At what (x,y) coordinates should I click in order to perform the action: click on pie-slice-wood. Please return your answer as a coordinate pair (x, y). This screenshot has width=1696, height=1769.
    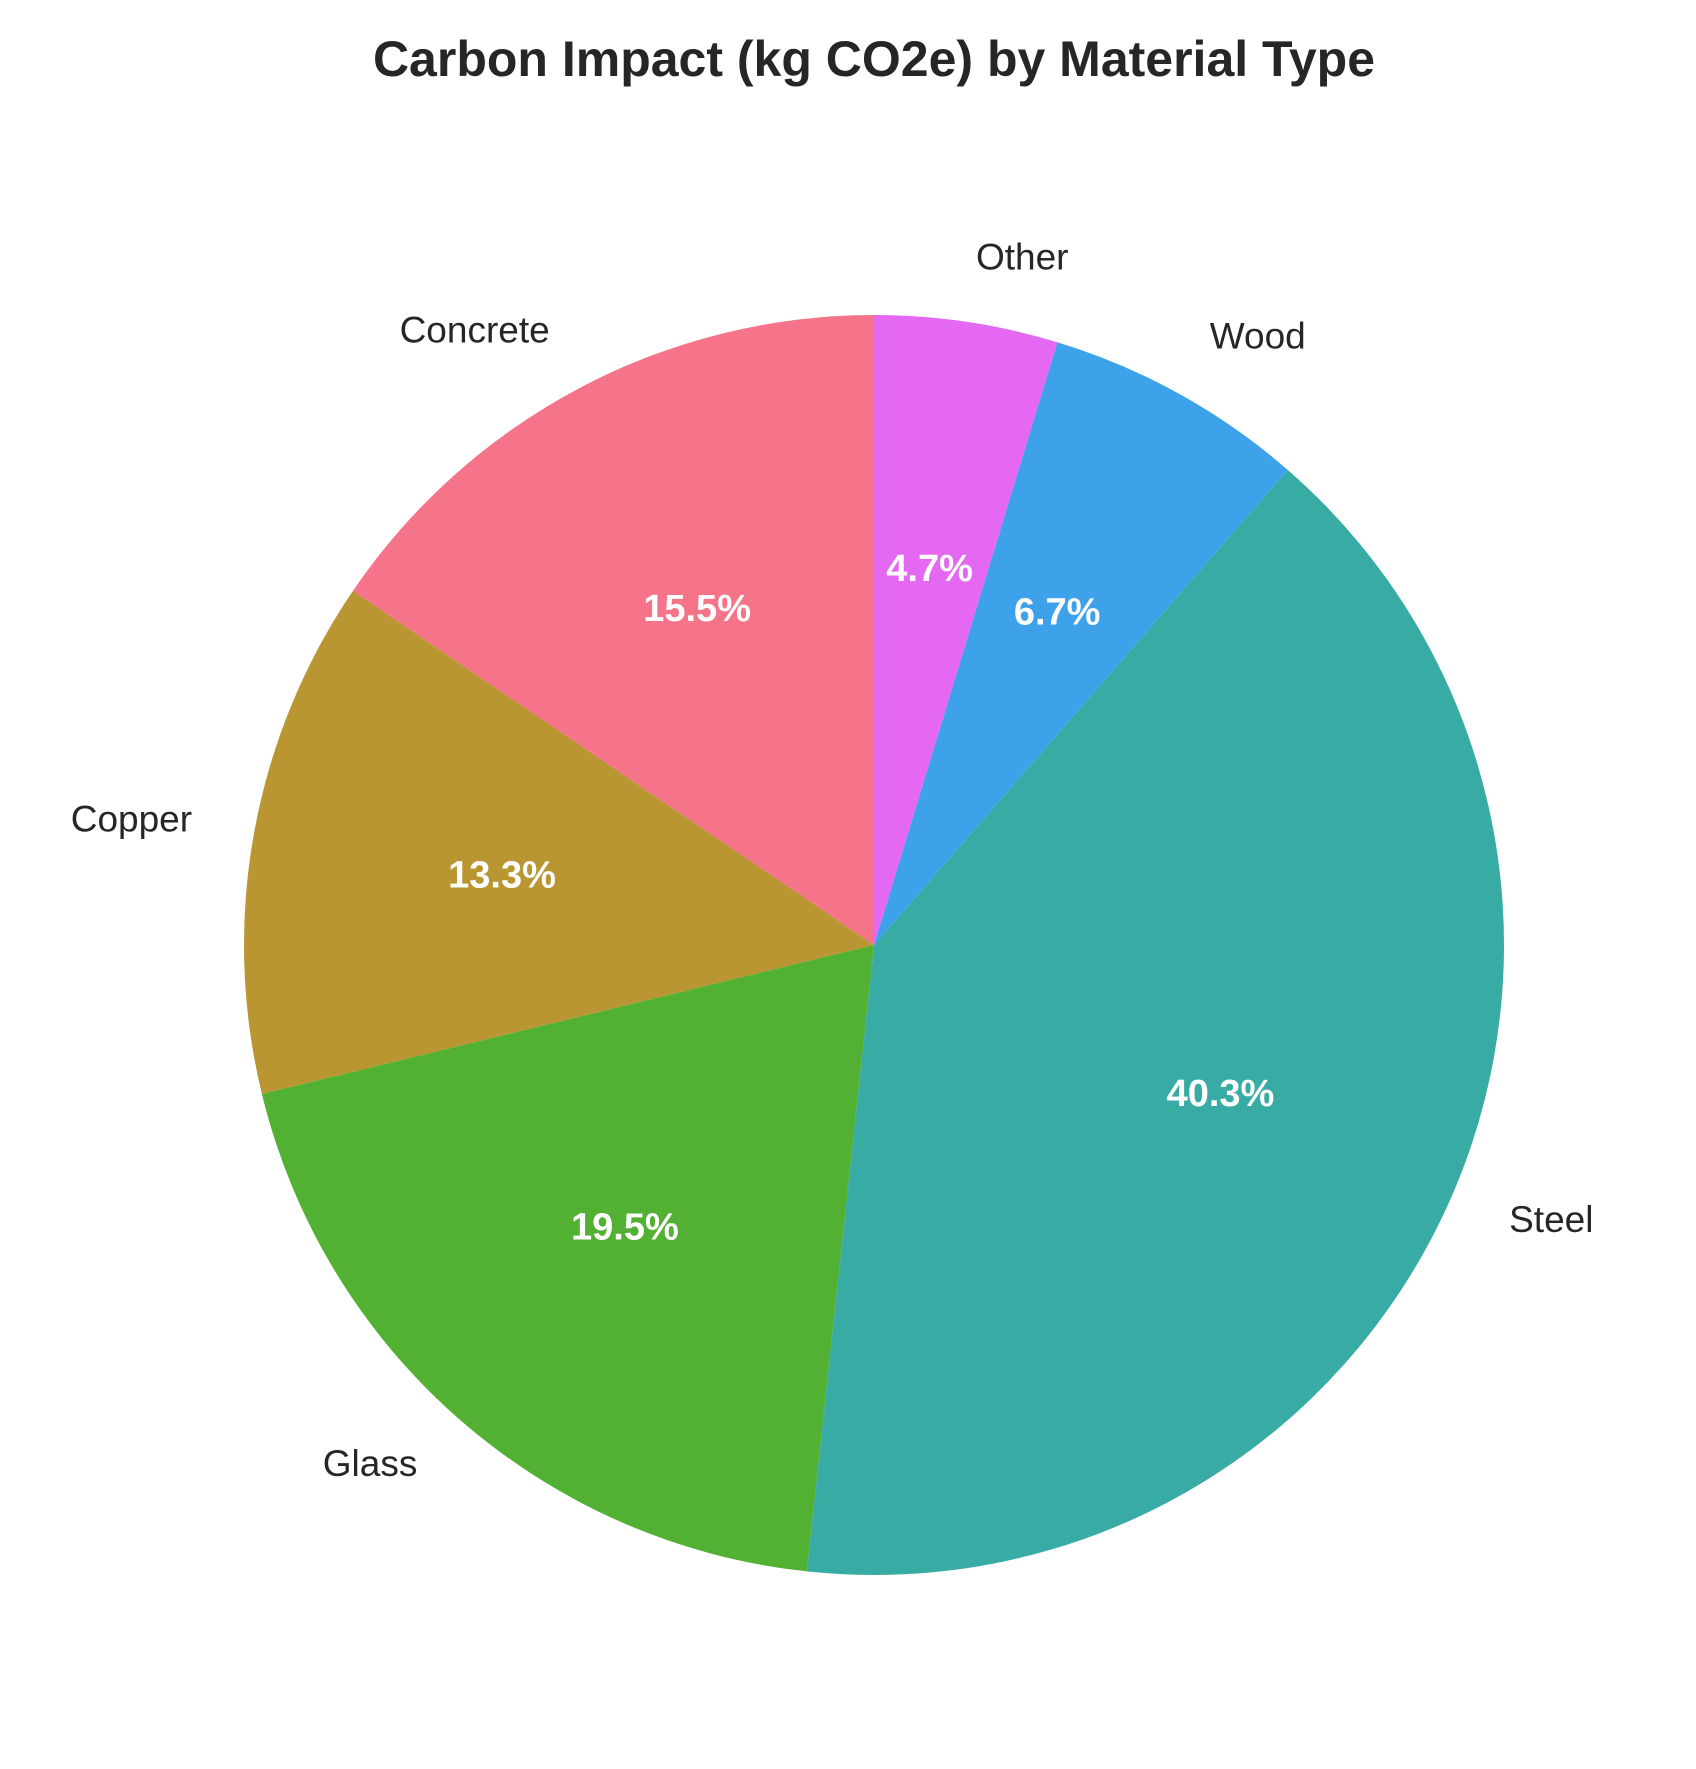
    Looking at the image, I should click on (1081, 644).